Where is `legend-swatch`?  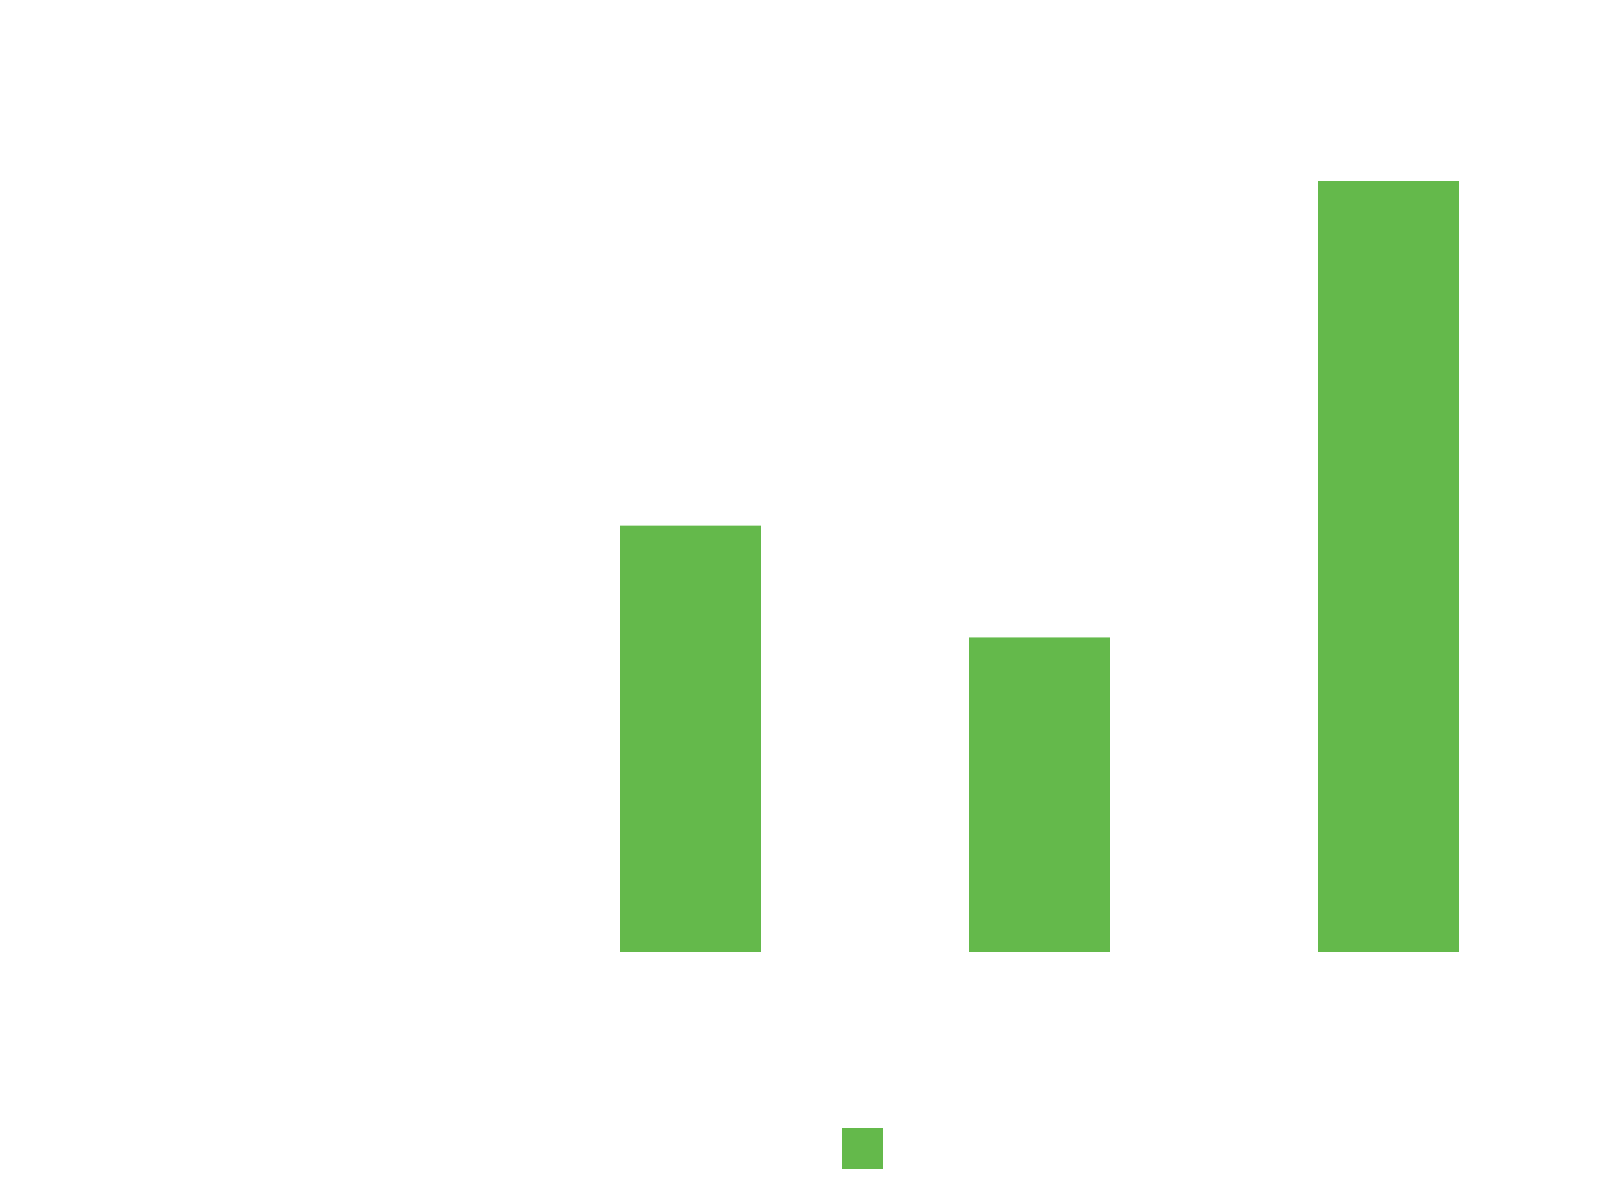 legend-swatch is located at coordinates (862, 1148).